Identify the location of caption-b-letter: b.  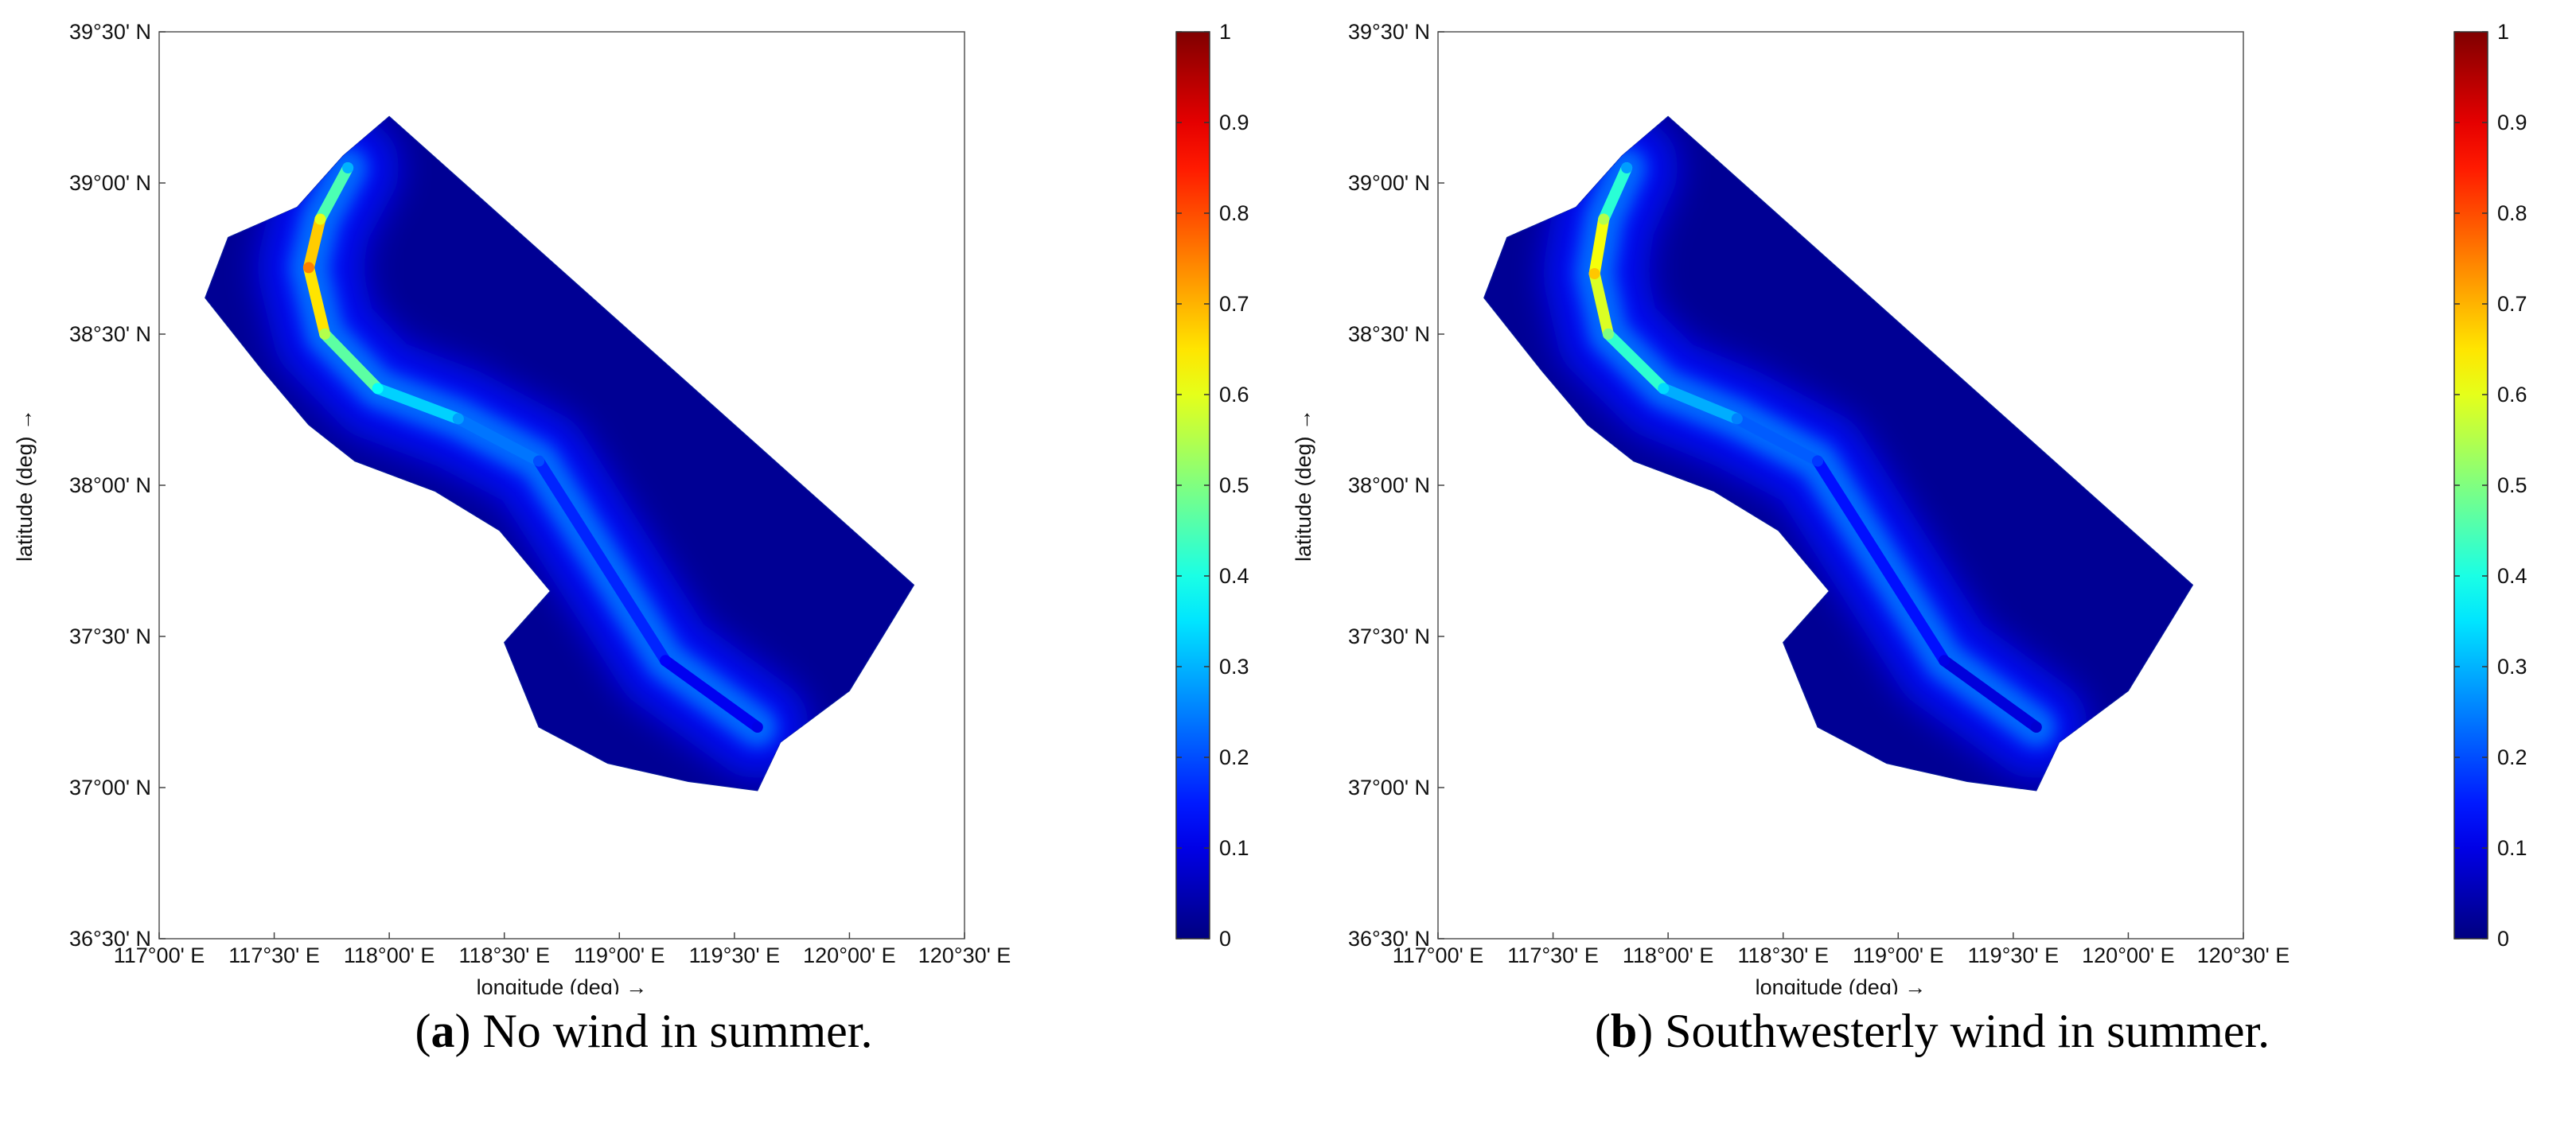
(1624, 1031).